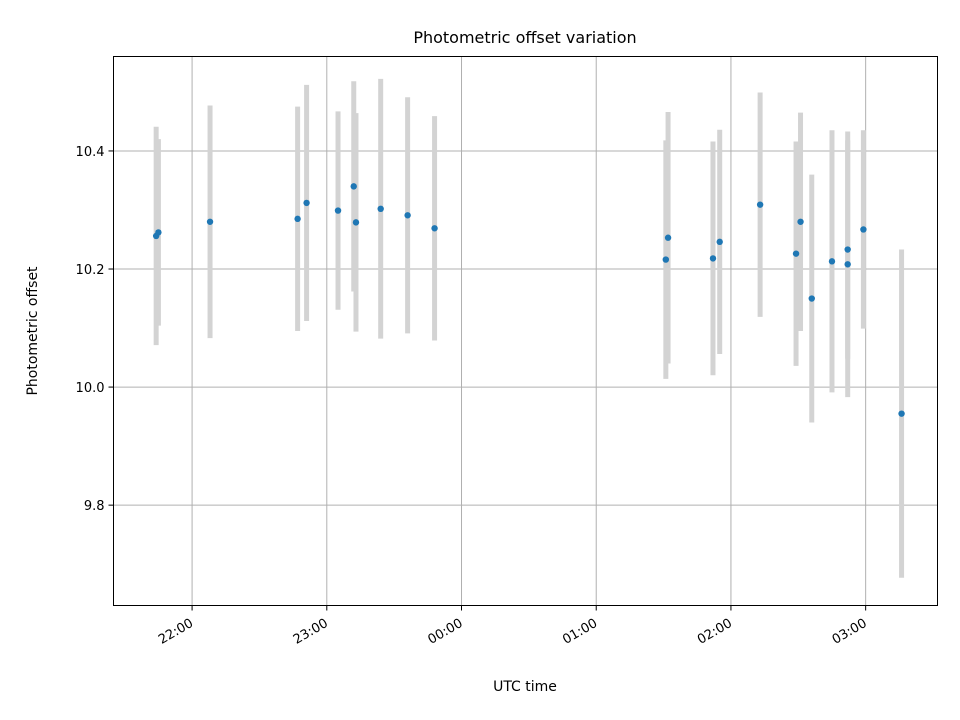 The height and width of the screenshot is (720, 960). Describe the element at coordinates (90, 270) in the screenshot. I see `y-tick-label: 10.2` at that location.